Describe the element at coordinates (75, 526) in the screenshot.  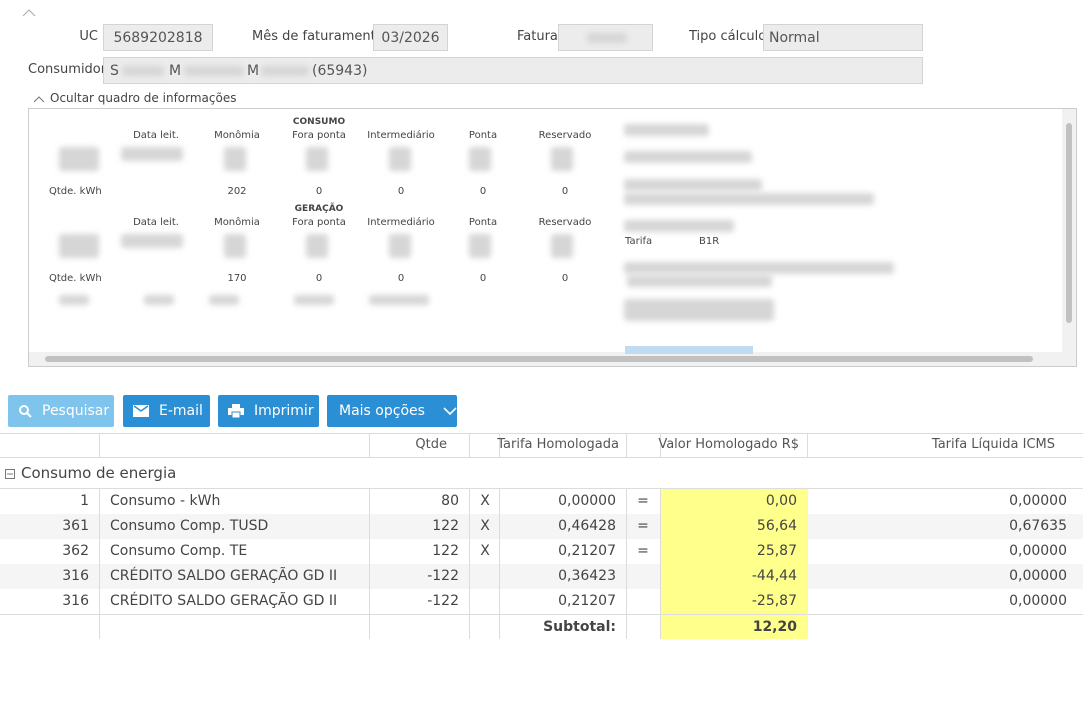
I see `cell-code: 361` at that location.